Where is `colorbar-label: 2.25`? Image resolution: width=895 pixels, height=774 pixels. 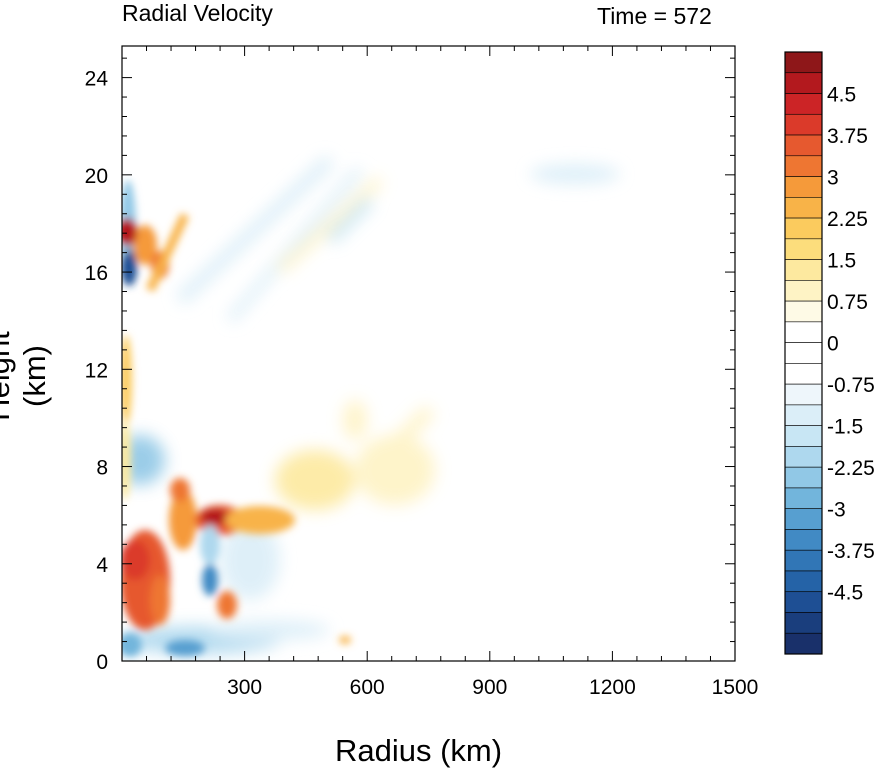
colorbar-label: 2.25 is located at coordinates (847, 219).